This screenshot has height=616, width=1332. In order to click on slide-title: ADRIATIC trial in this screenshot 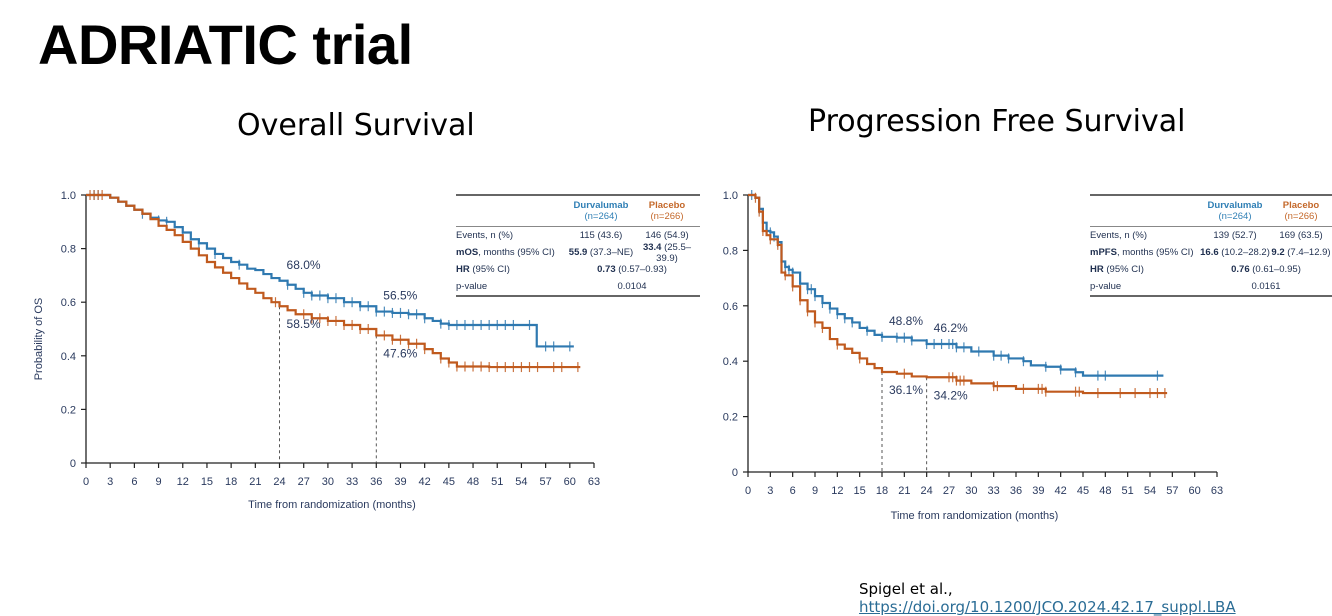, I will do `click(225, 44)`.